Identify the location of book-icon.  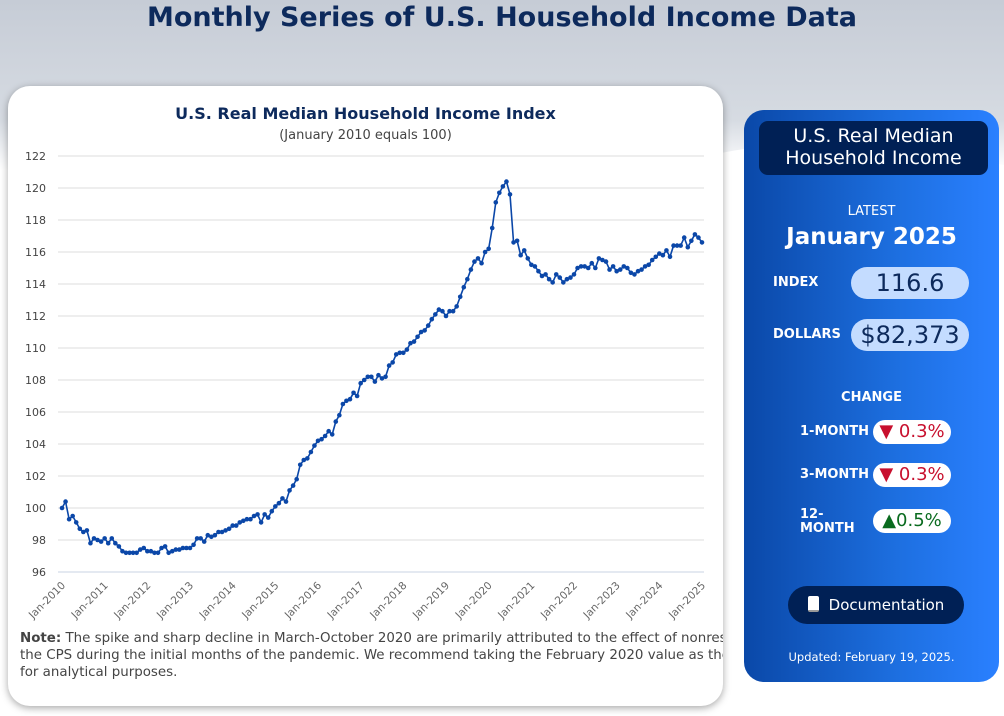
(813, 604).